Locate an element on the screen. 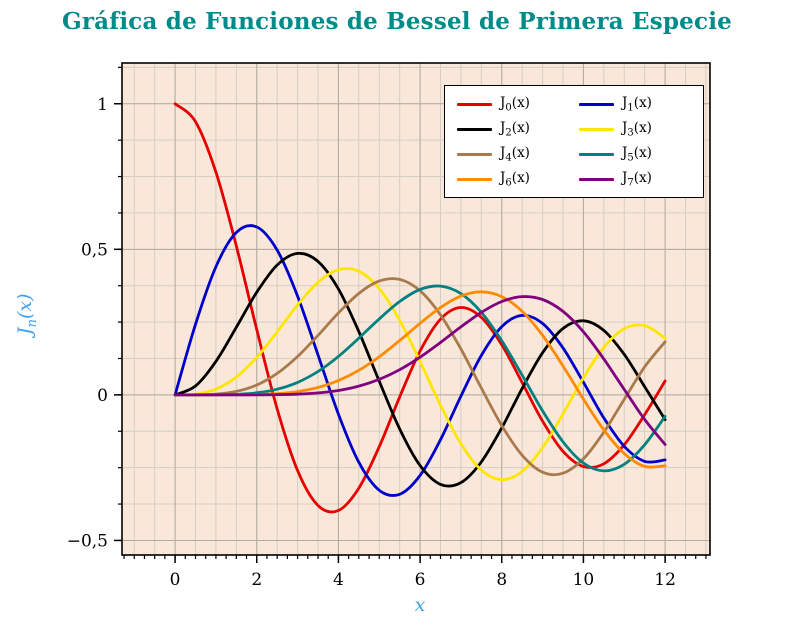 This screenshot has width=794, height=629. x-tick-label: 4 is located at coordinates (338, 580).